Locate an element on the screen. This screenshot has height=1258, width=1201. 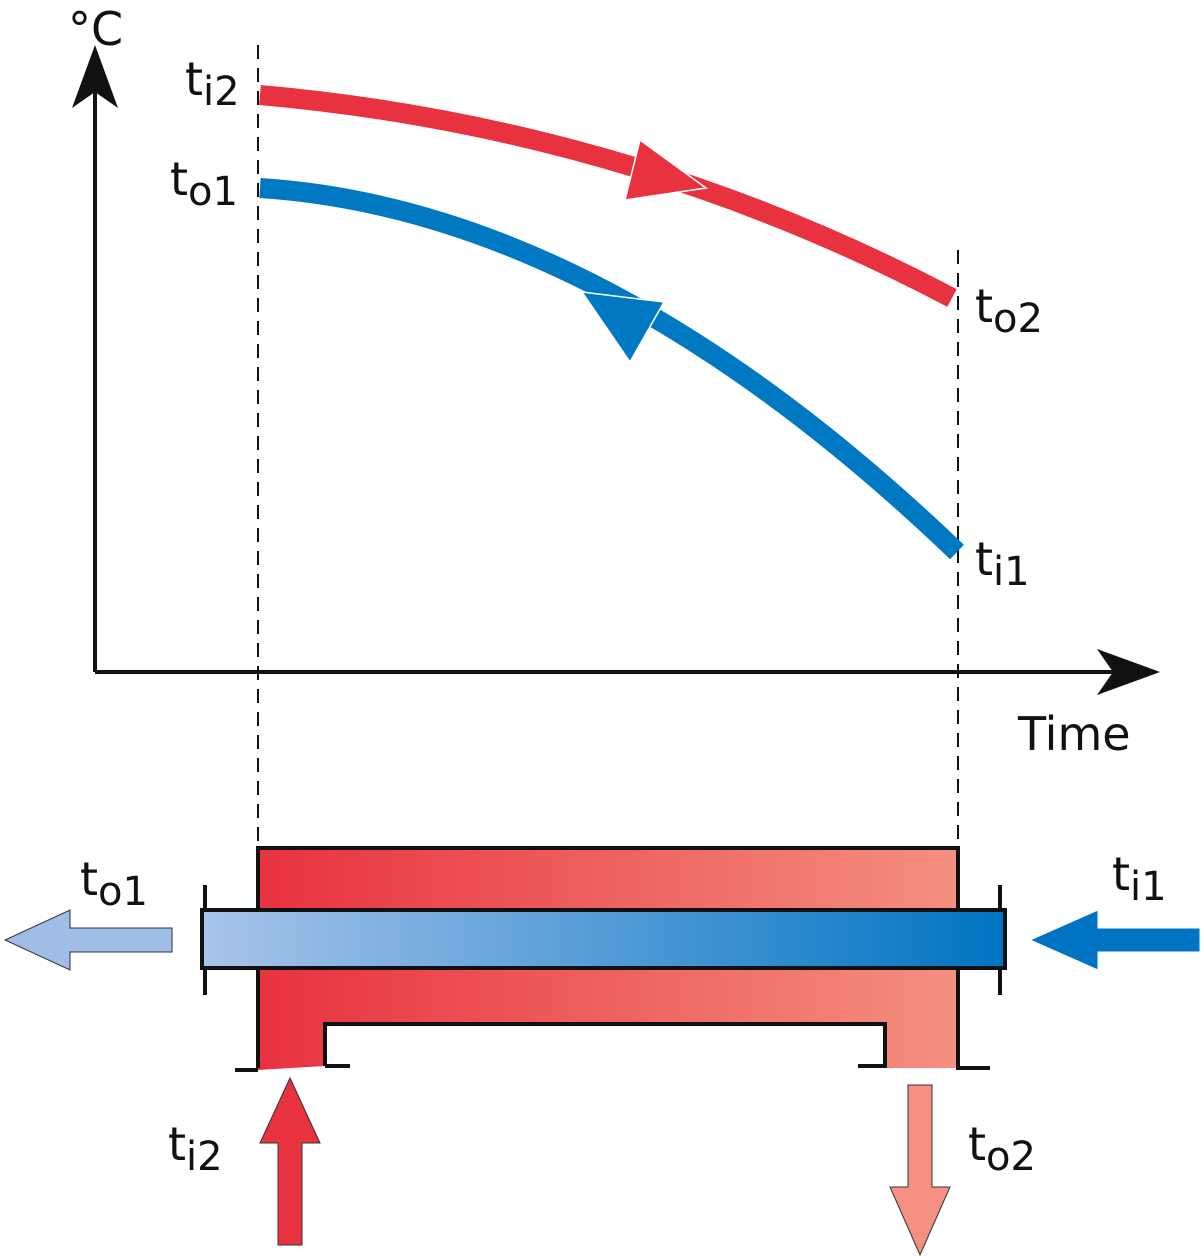
label-ti1: ti1 is located at coordinates (1002, 563).